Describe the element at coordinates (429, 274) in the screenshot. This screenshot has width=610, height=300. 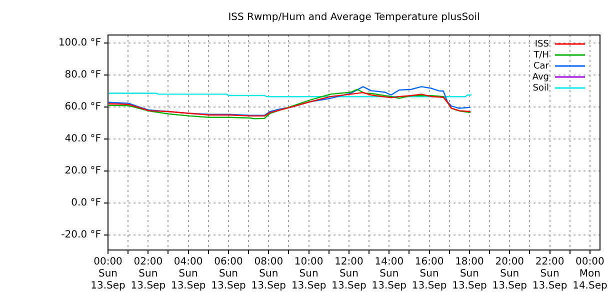
I see `x-tick-label: 16:00 Sun 13.Sep` at that location.